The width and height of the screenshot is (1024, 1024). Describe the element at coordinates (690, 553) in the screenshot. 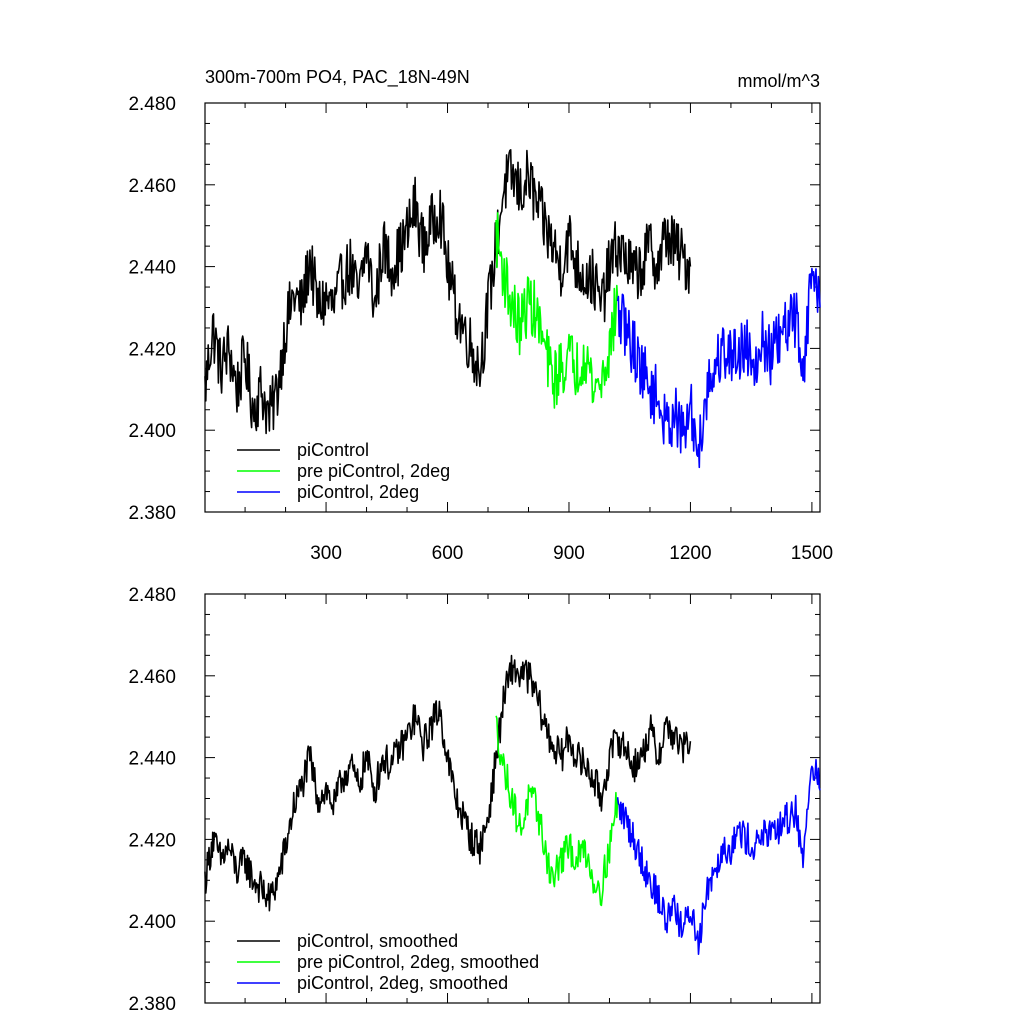

I see `x-tick-label: 1200` at that location.